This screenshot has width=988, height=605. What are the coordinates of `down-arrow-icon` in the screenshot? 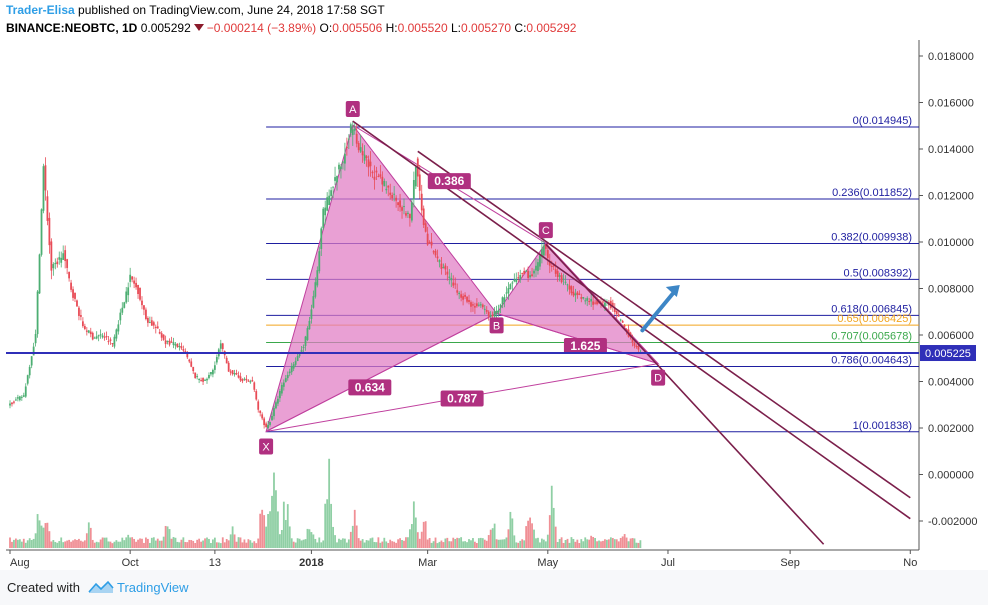 It's located at (198, 27).